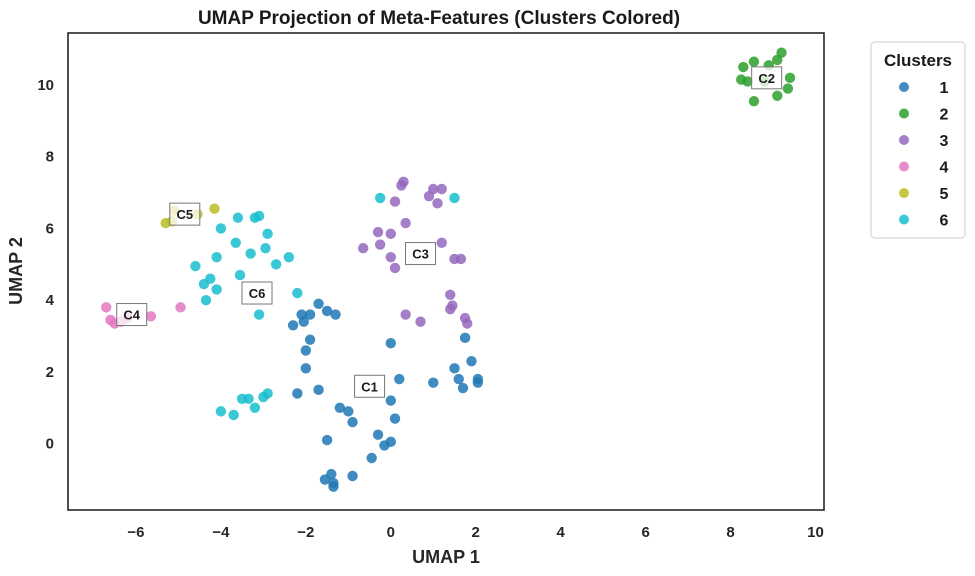 The image size is (975, 576). What do you see at coordinates (50, 300) in the screenshot?
I see `y-tick-label: 4` at bounding box center [50, 300].